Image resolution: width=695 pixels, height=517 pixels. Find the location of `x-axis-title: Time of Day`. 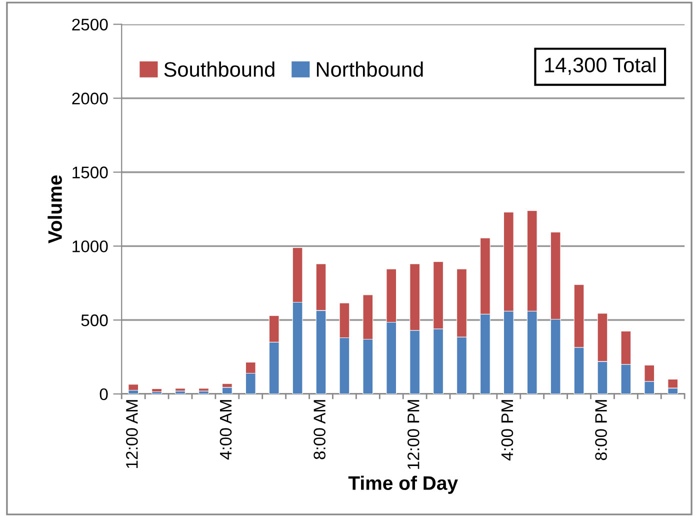

x-axis-title: Time of Day is located at coordinates (403, 485).